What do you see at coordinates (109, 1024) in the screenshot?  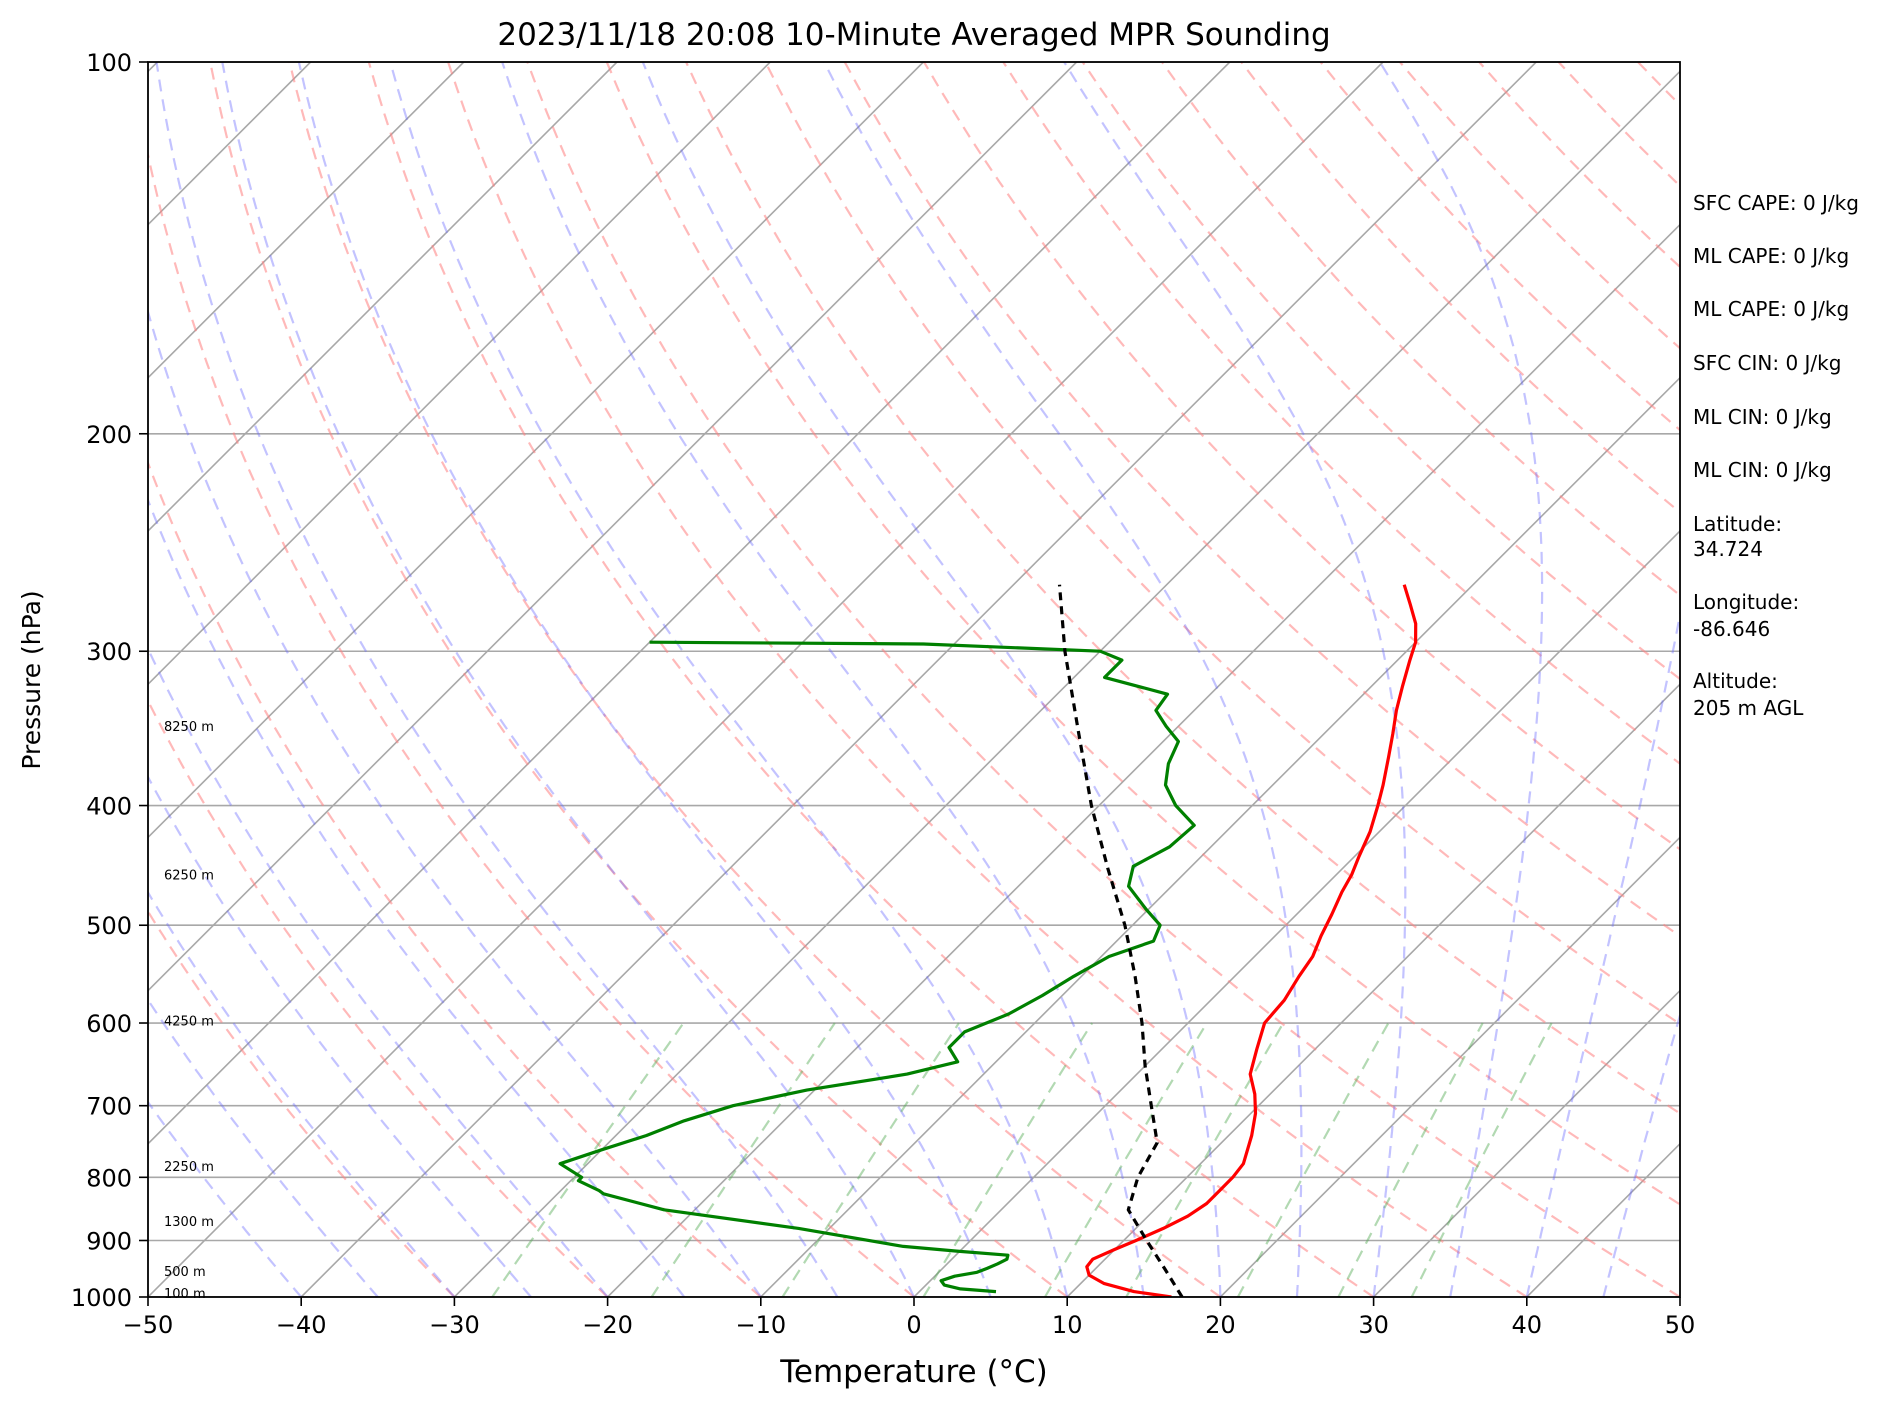 I see `y-tick-label: 600` at bounding box center [109, 1024].